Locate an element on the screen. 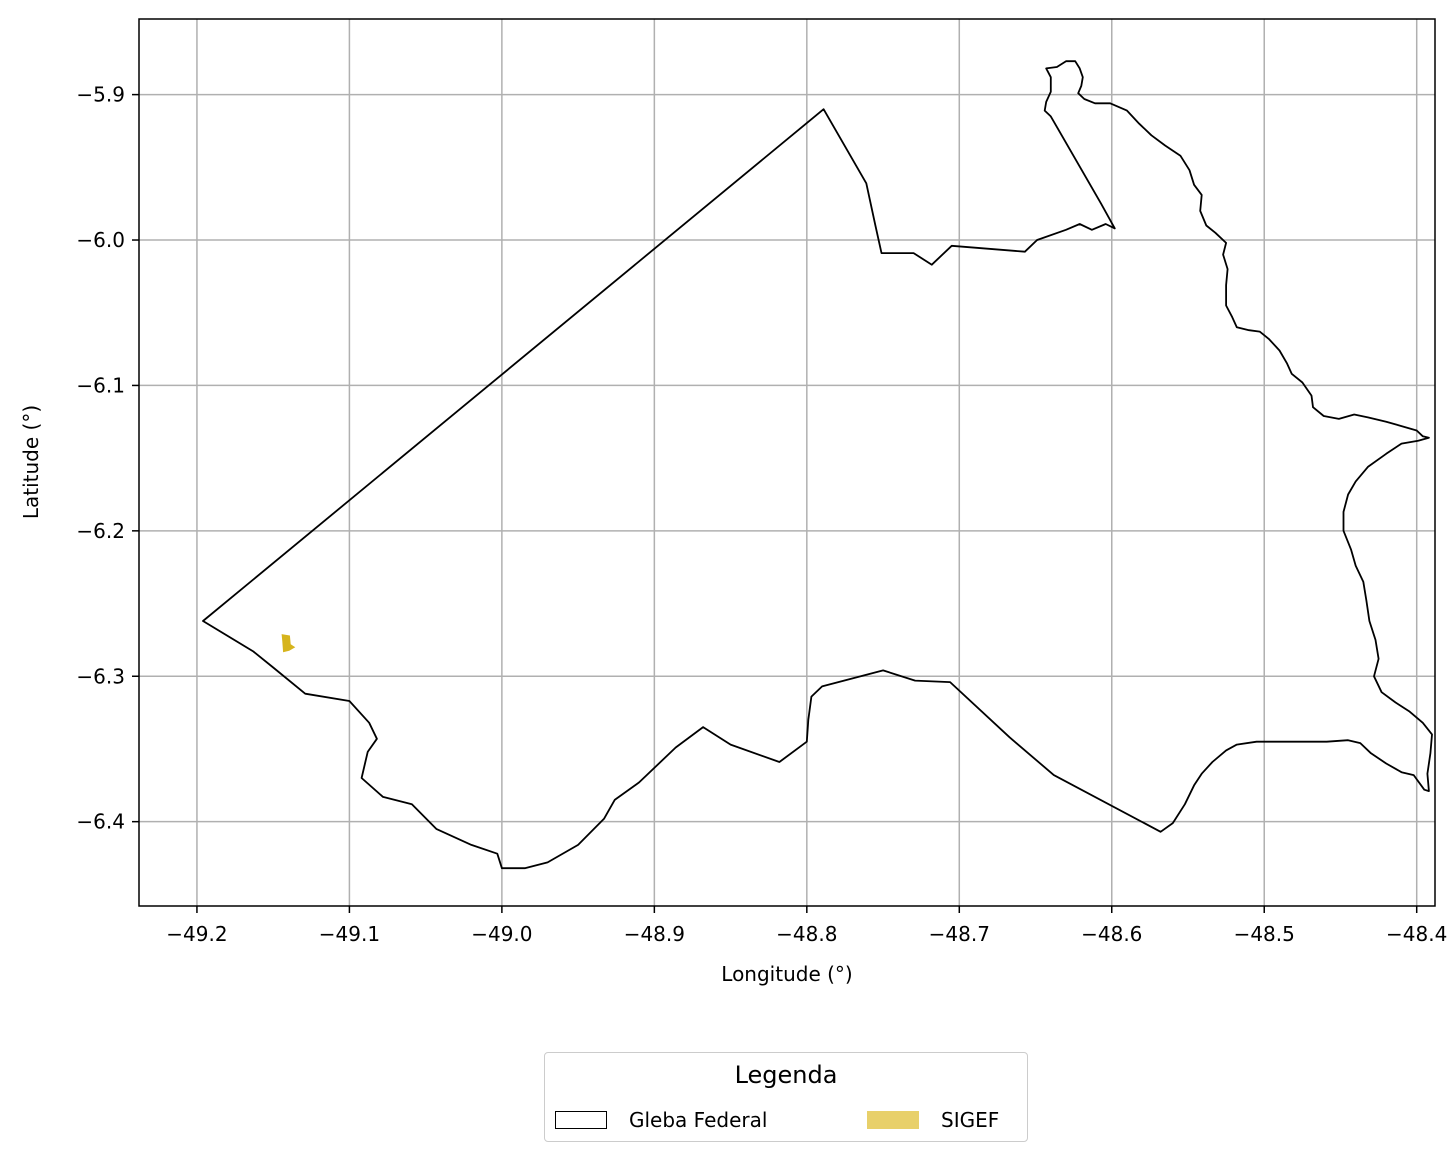  y-tick-label-2: −6.2 is located at coordinates (100, 531).